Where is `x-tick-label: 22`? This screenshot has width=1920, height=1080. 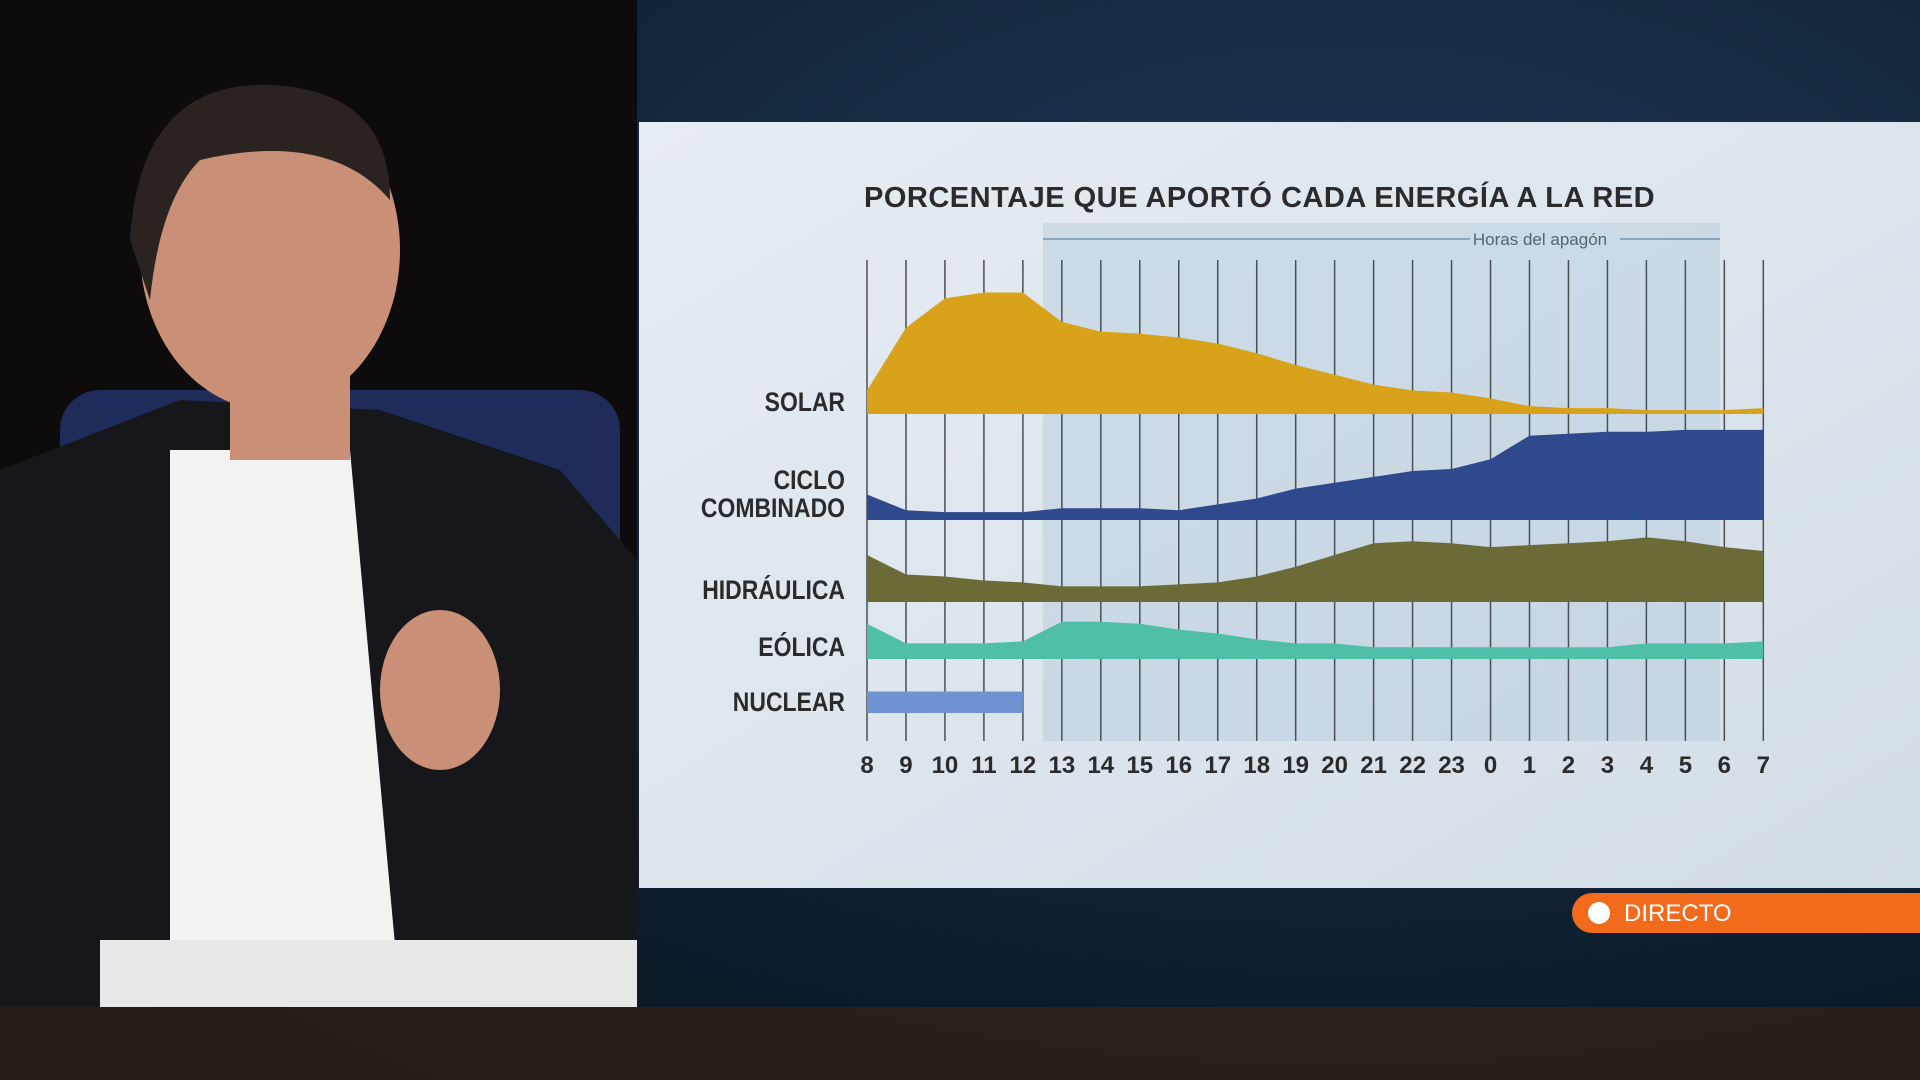
x-tick-label: 22 is located at coordinates (1412, 765).